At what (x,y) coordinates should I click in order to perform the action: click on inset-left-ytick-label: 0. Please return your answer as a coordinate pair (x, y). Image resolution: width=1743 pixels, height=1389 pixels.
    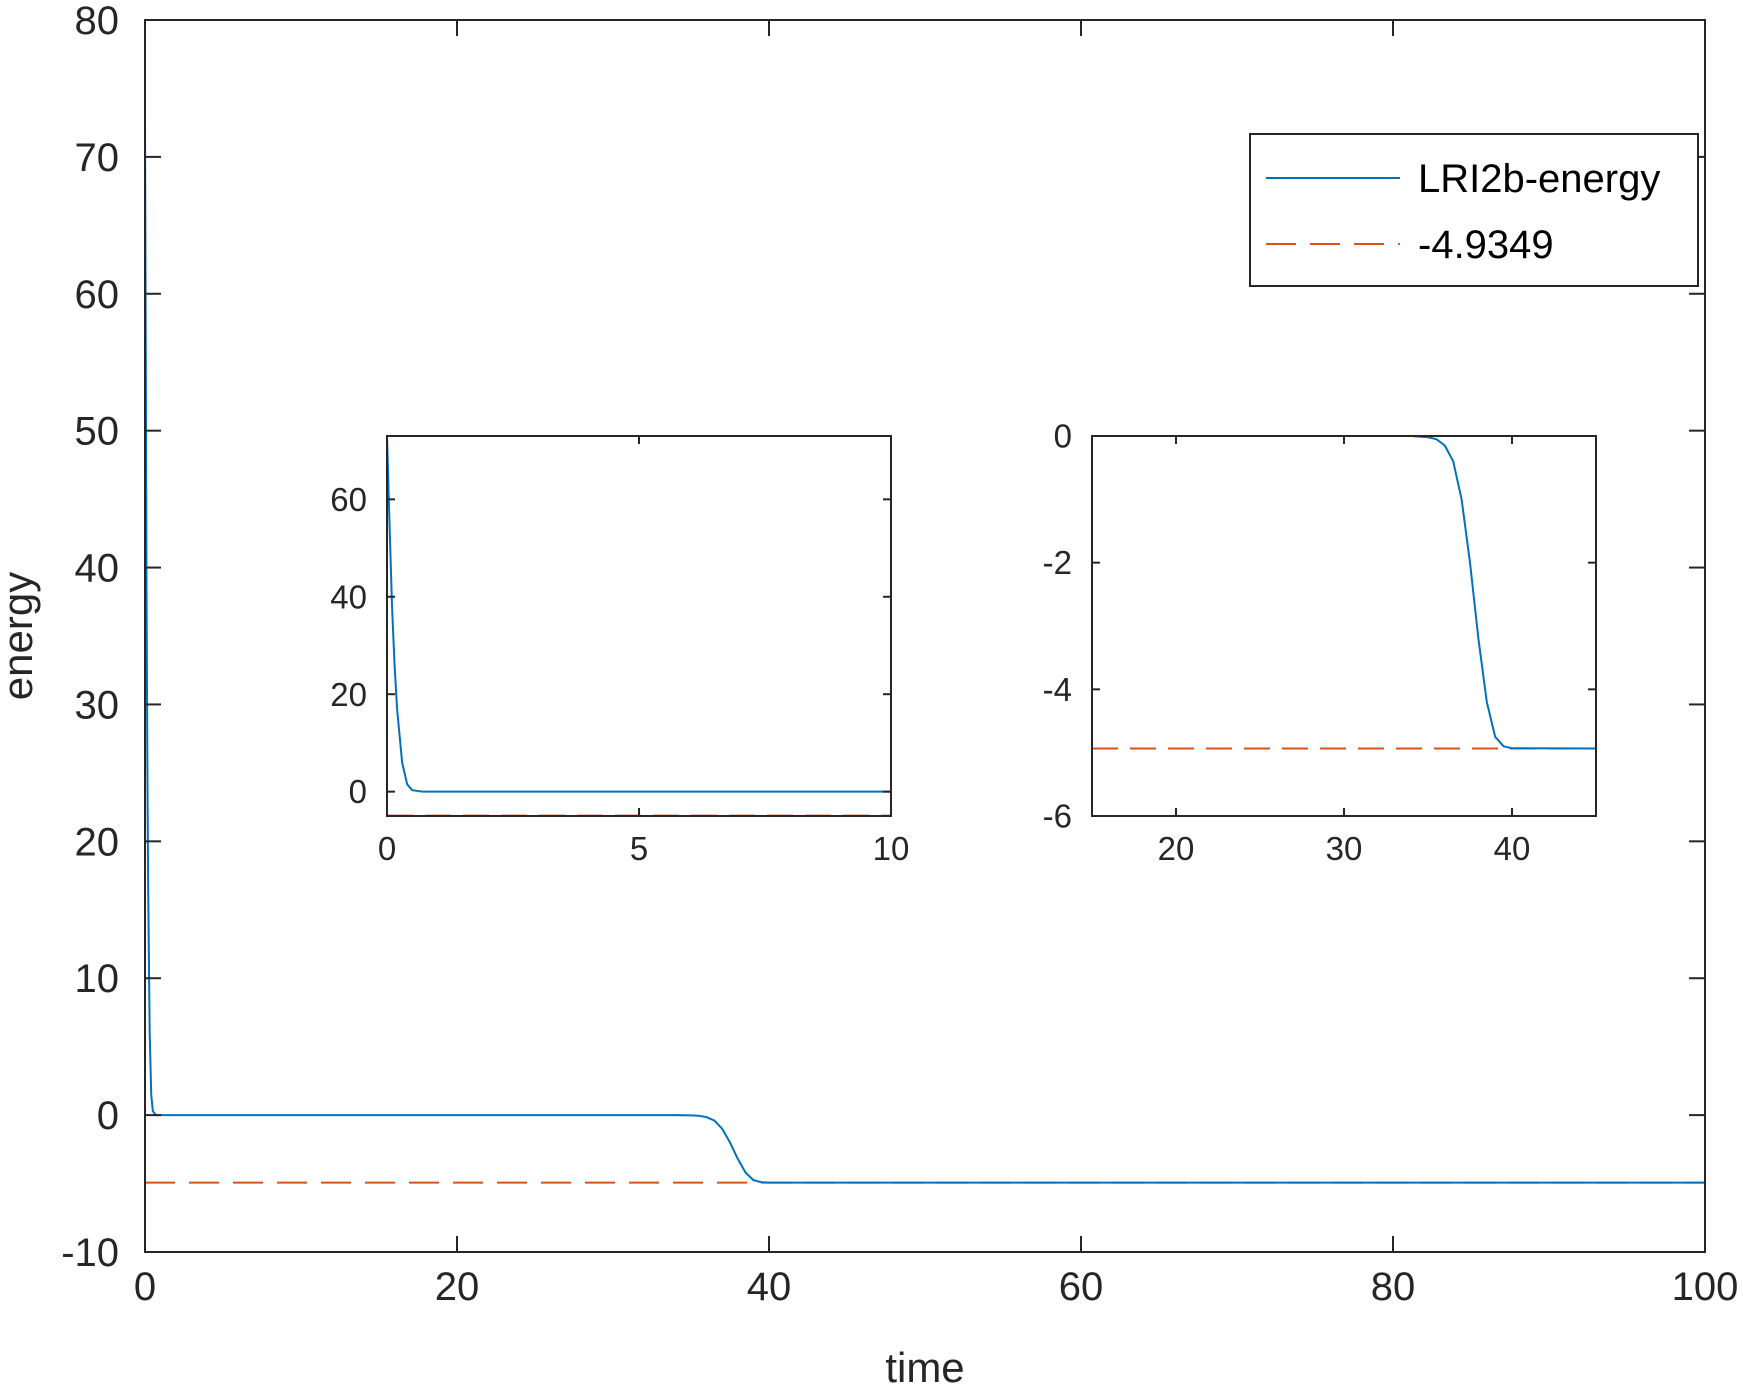
    Looking at the image, I should click on (358, 791).